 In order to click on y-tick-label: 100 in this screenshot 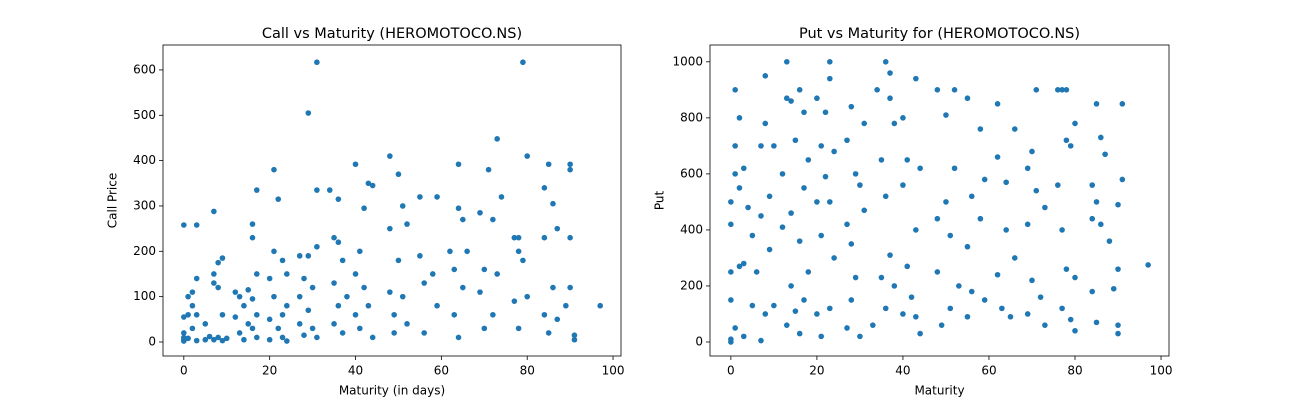, I will do `click(144, 296)`.